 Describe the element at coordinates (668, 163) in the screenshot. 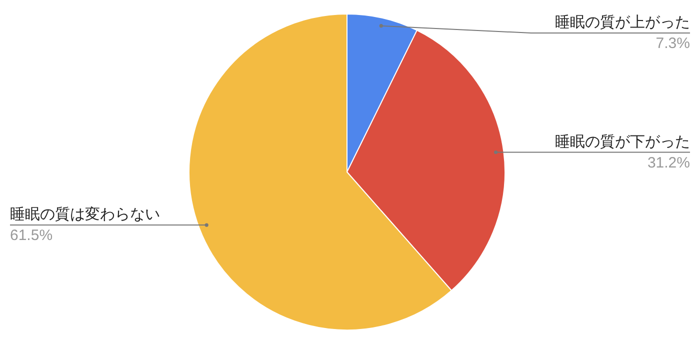

I see `data-label: 31.2%` at that location.